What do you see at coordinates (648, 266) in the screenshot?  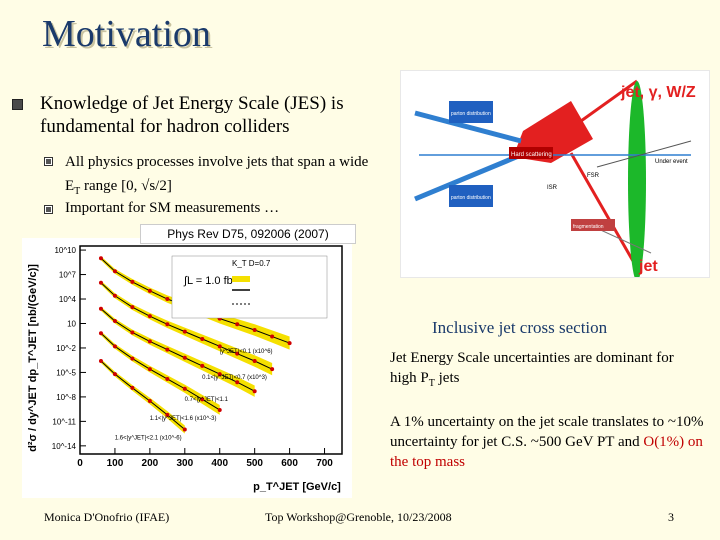 I see `diagram-label-out-bottom: jet` at bounding box center [648, 266].